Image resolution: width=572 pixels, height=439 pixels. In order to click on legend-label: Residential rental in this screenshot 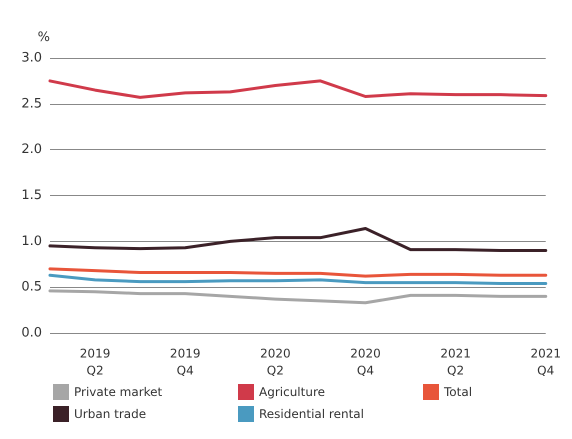, I will do `click(311, 414)`.